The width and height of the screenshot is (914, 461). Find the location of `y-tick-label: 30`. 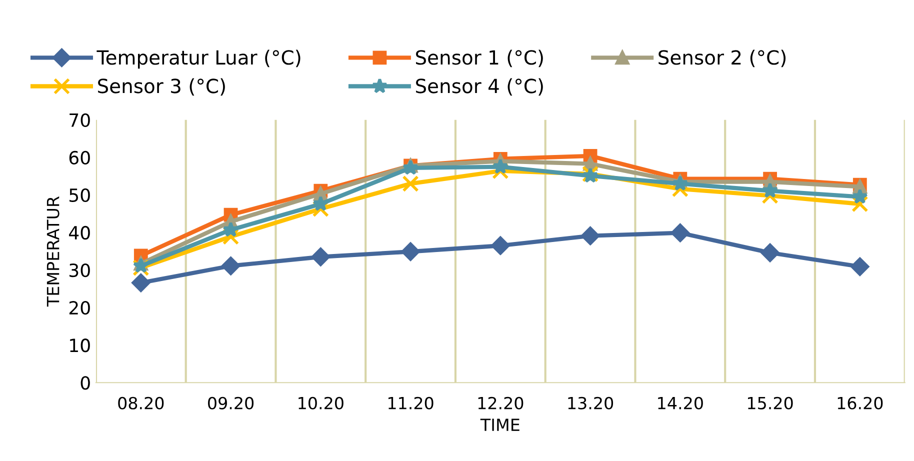

y-tick-label: 30 is located at coordinates (80, 270).